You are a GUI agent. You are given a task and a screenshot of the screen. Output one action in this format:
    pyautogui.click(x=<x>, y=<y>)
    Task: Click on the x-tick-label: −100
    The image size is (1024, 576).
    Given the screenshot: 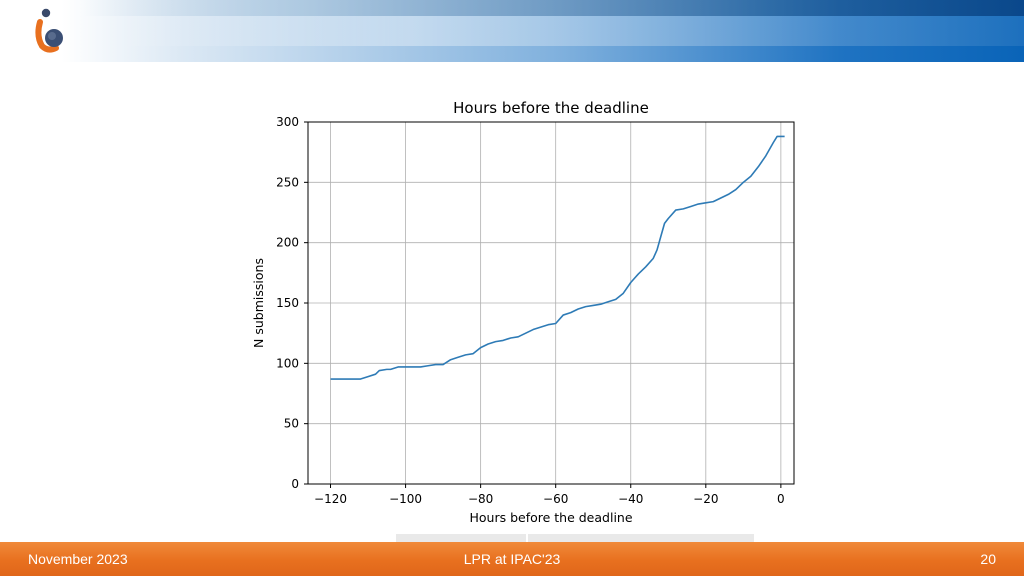 What is the action you would take?
    pyautogui.click(x=405, y=499)
    